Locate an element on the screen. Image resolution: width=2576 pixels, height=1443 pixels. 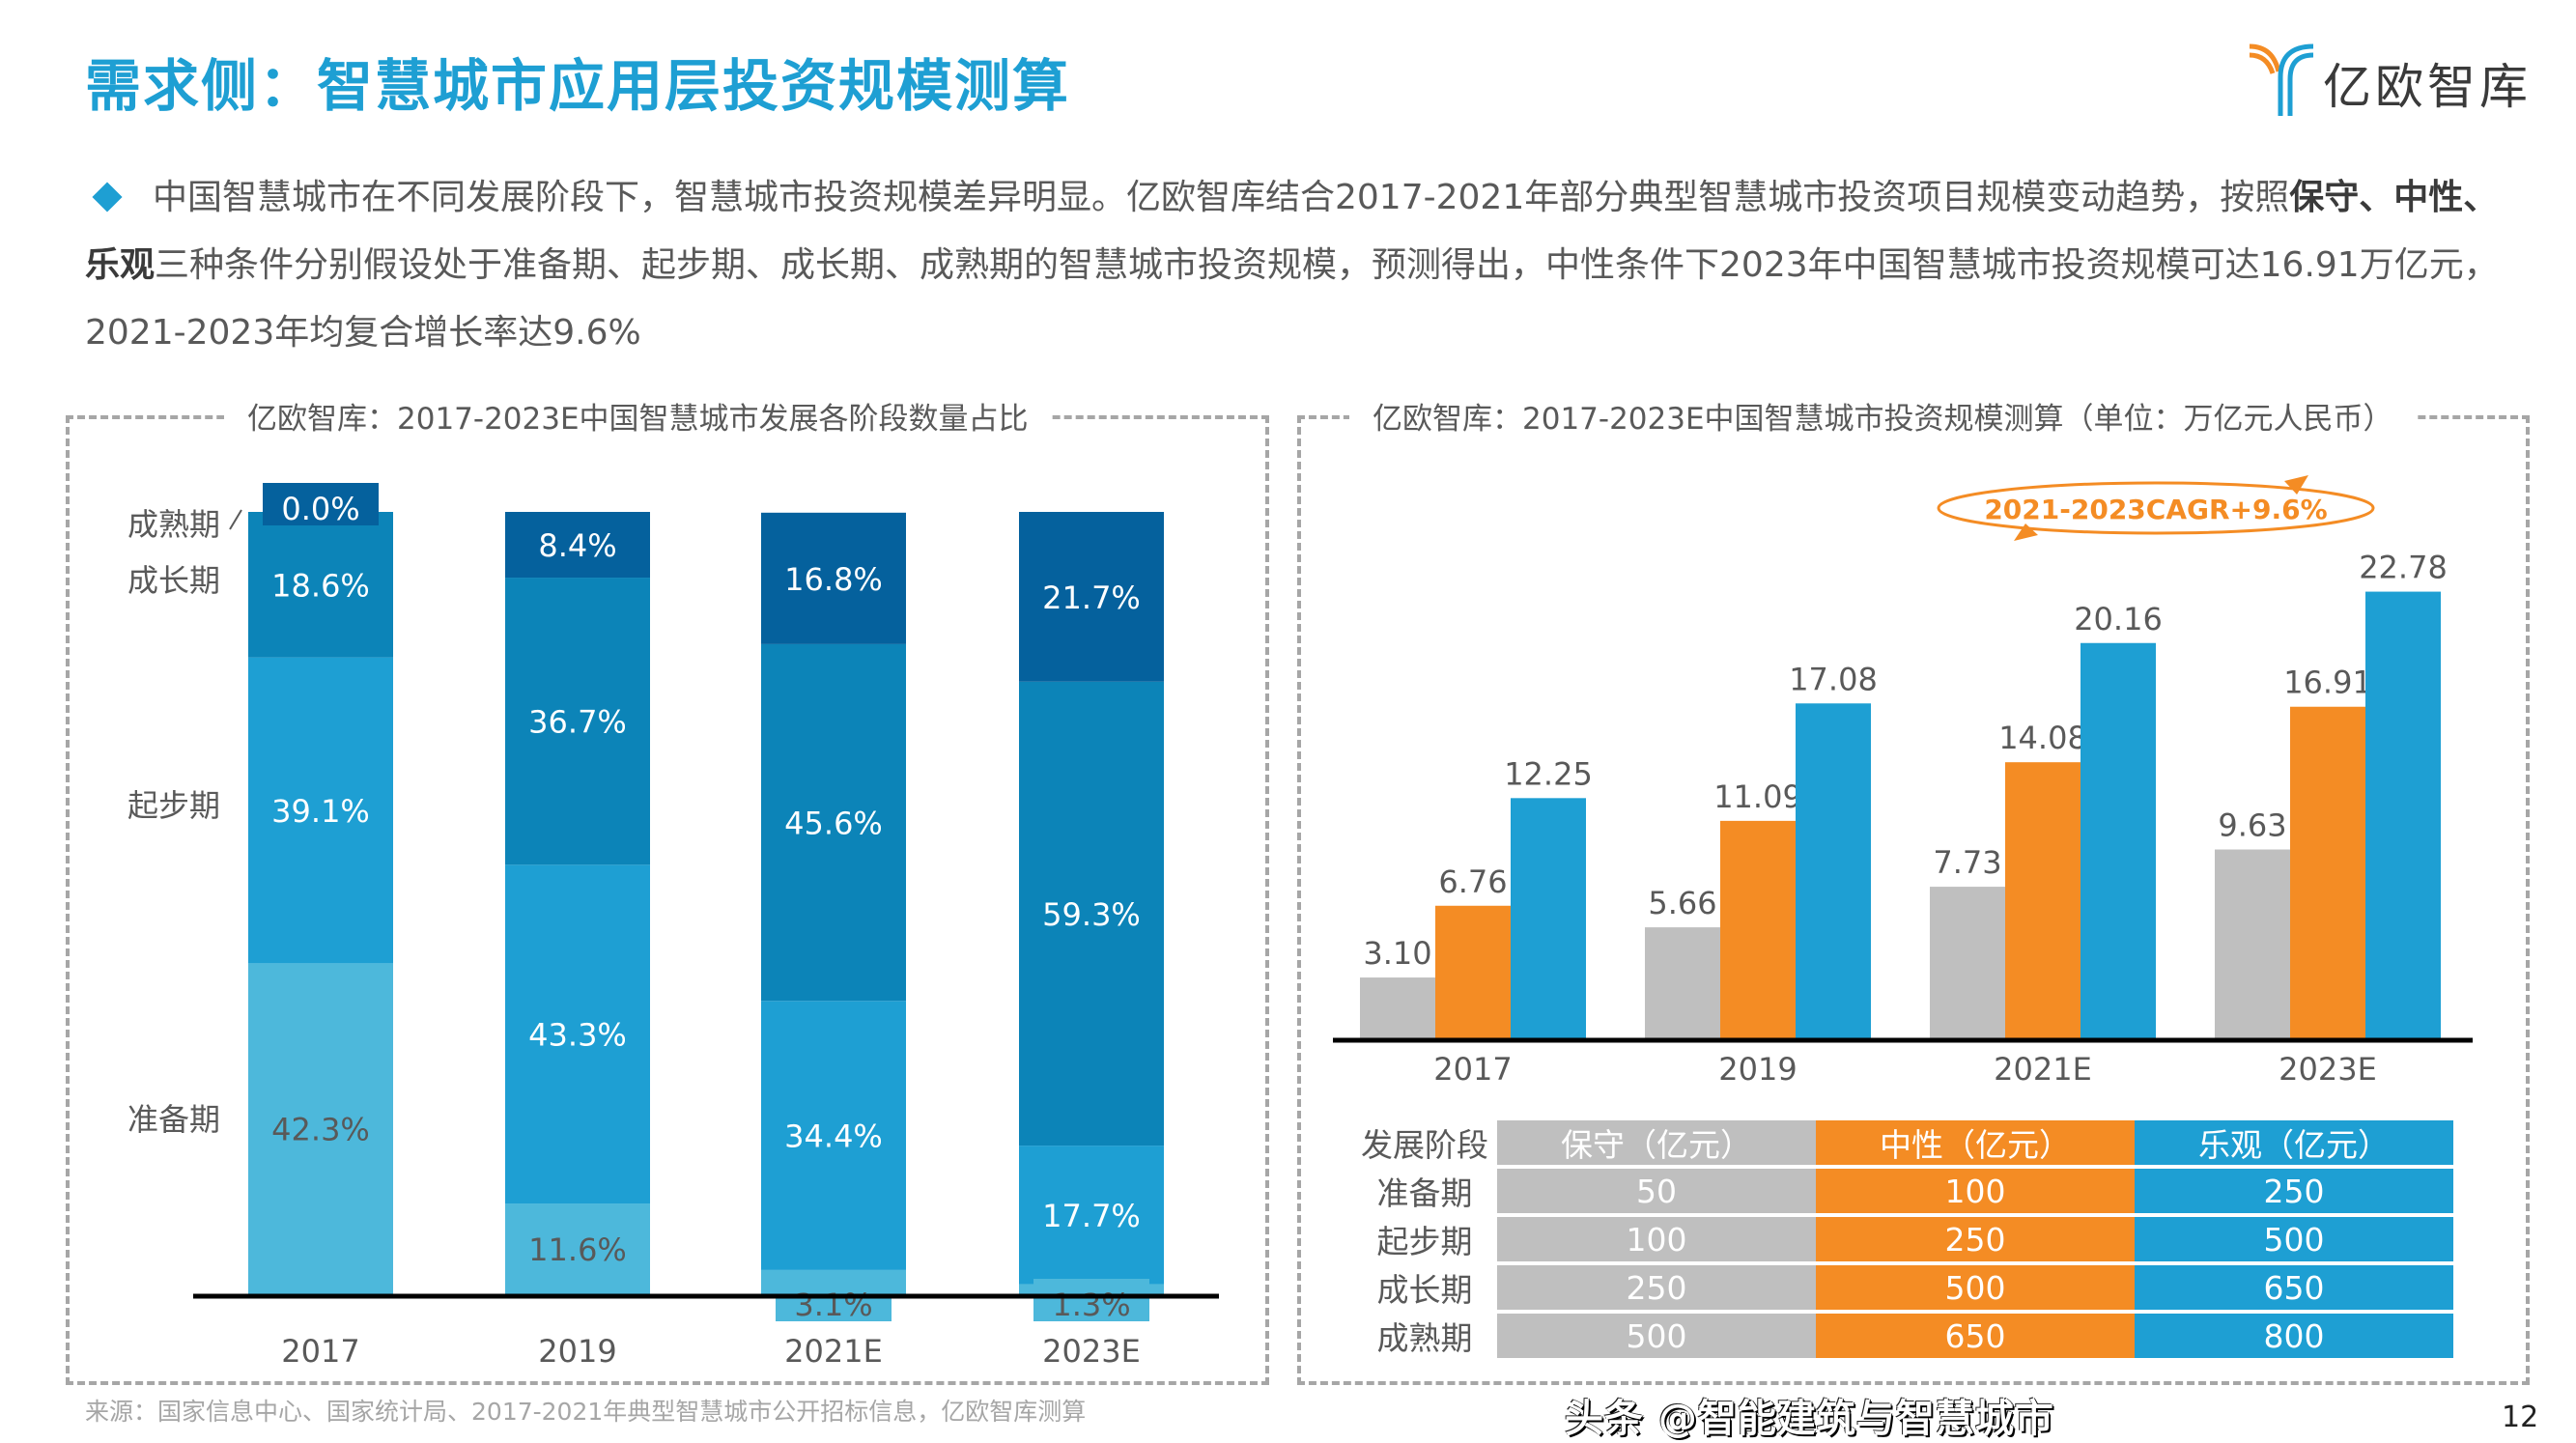
logo: 亿欧智库 is located at coordinates (2390, 77).